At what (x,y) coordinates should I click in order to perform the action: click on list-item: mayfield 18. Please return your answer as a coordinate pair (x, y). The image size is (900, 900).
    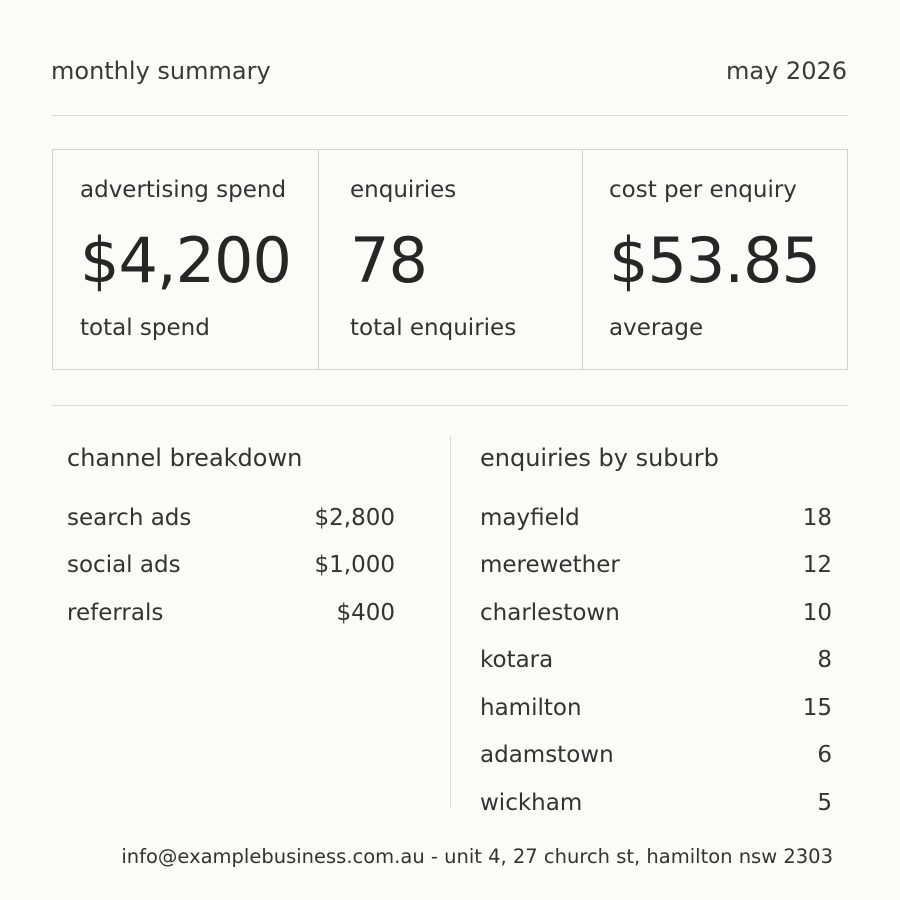
    Looking at the image, I should click on (656, 518).